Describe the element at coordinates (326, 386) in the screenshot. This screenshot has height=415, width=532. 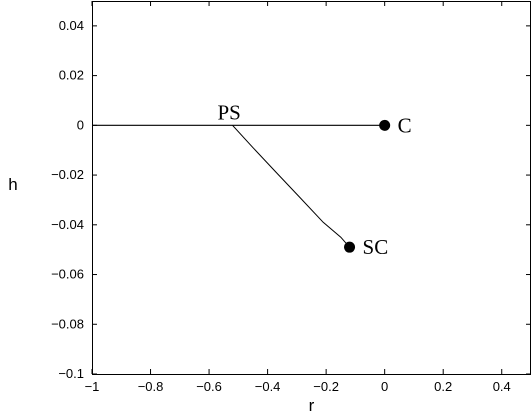
I see `x-tick-label: −0.2` at that location.